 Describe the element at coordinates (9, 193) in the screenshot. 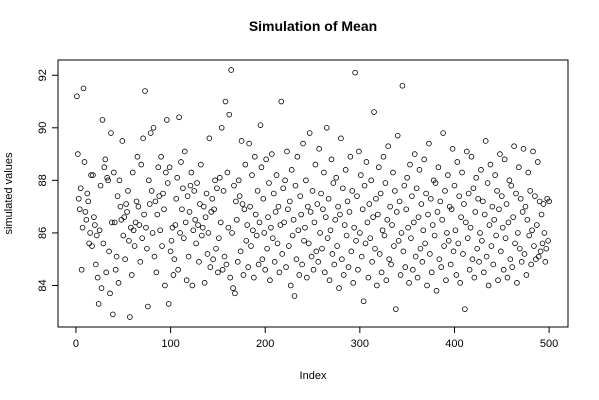

I see `y-axis-label: simulated values` at that location.